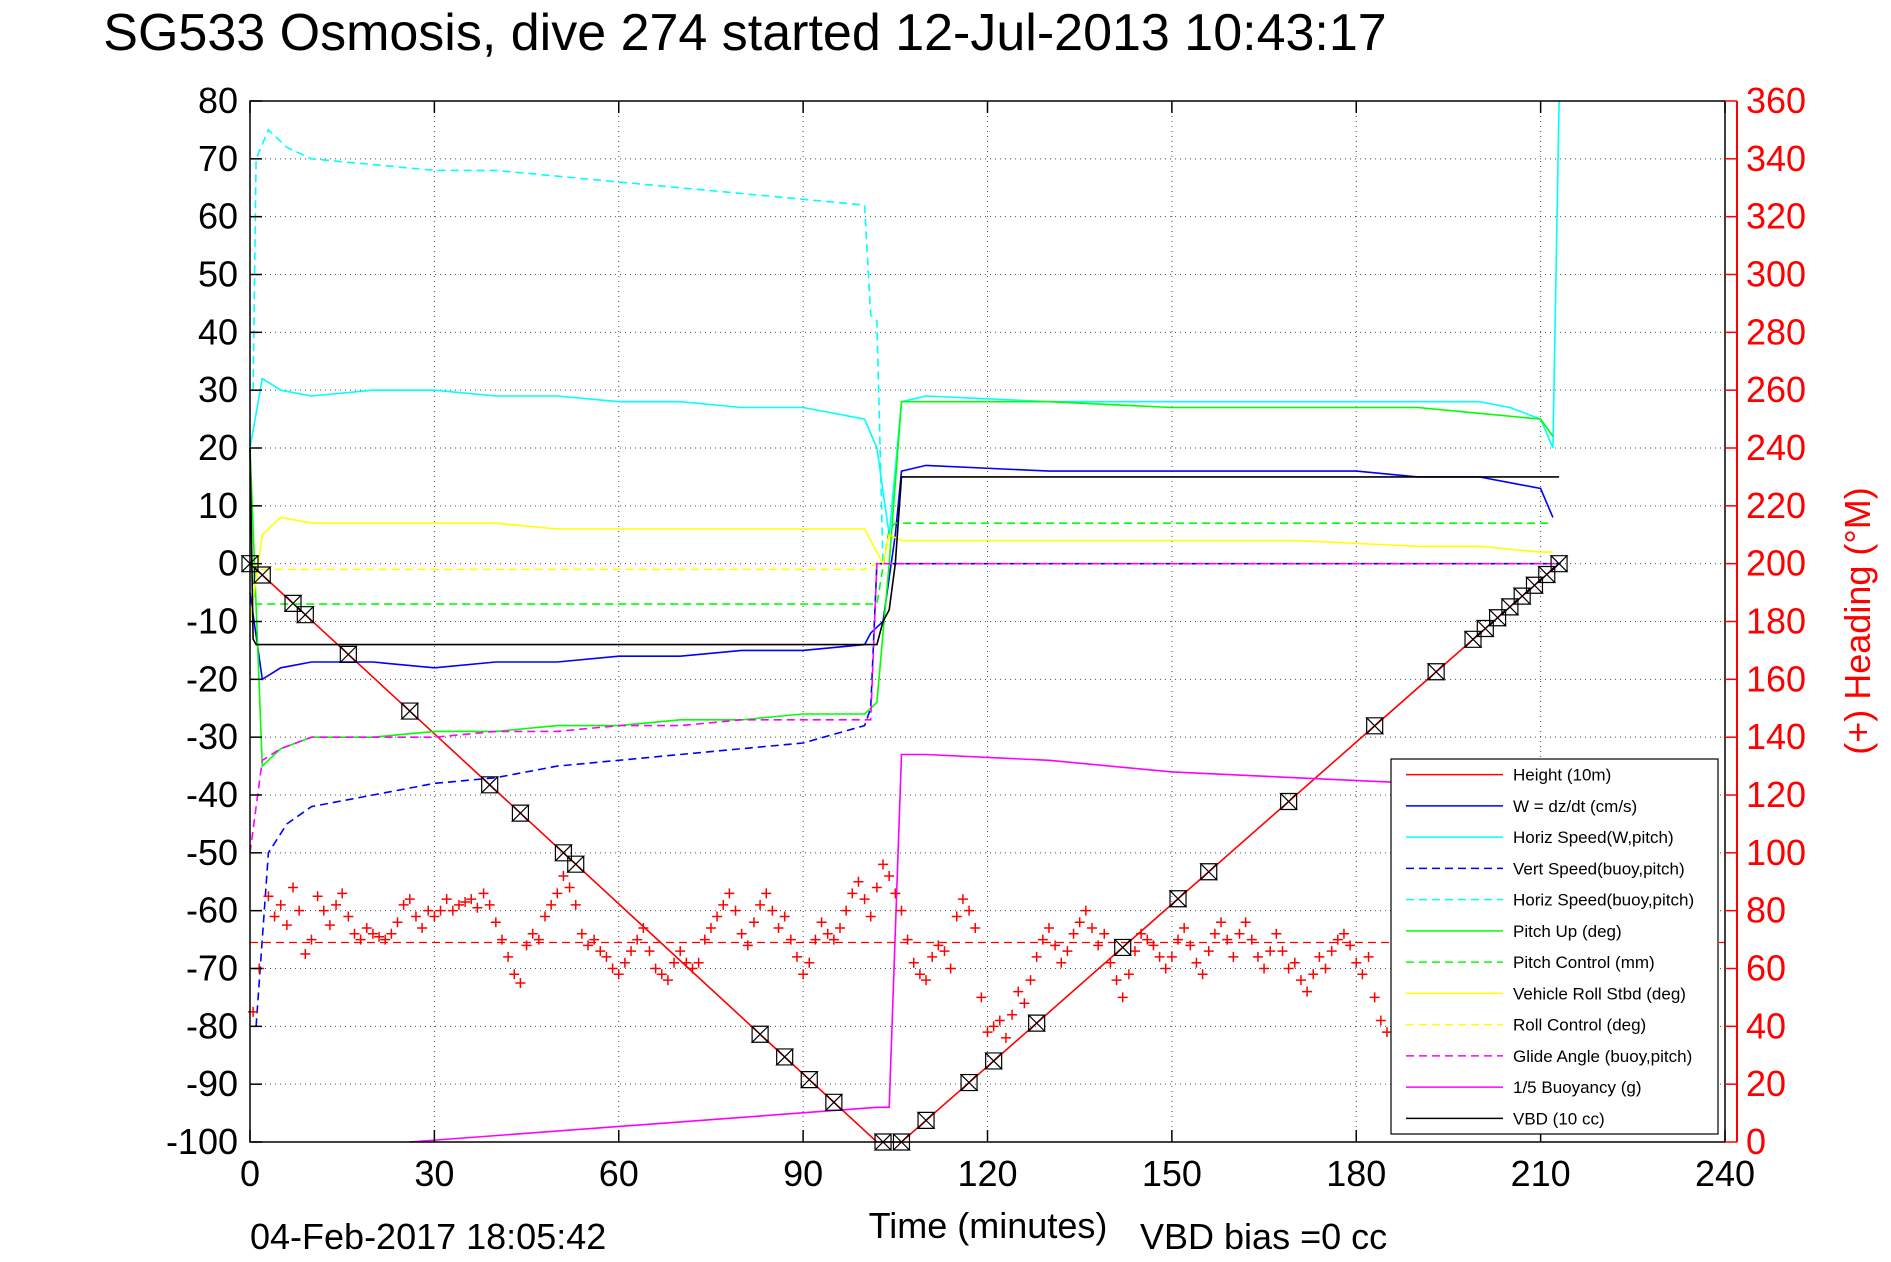 This screenshot has height=1262, width=1891. I want to click on legend-label: Horiz Speed(W,pitch), so click(1593, 837).